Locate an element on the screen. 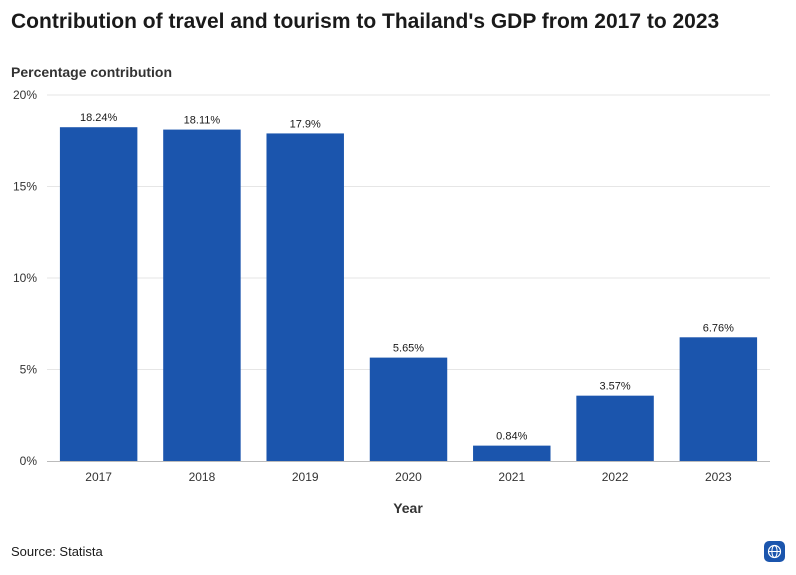  y-tick-label: 5% is located at coordinates (29, 370).